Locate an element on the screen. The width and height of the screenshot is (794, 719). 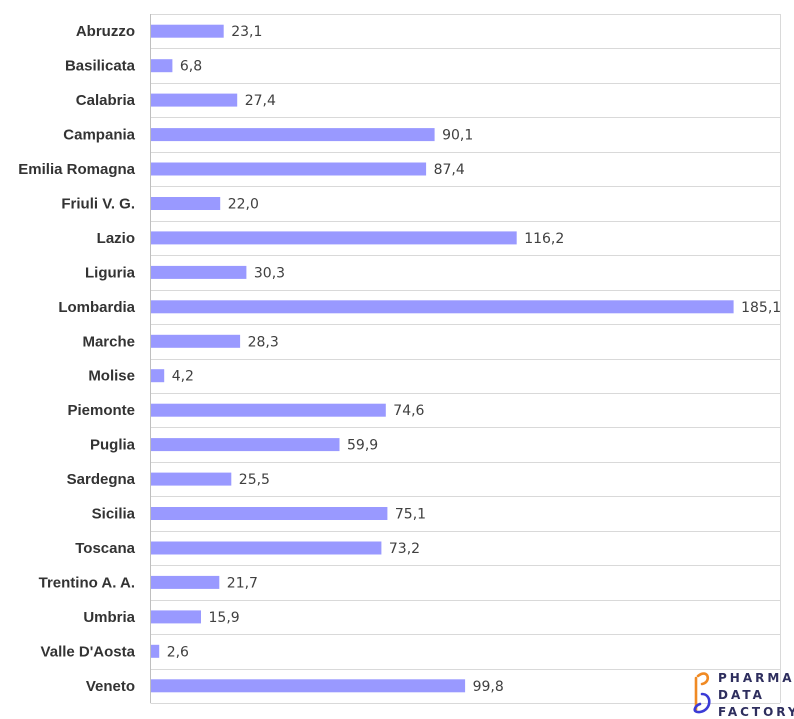
value-label: 30,3 is located at coordinates (269, 273).